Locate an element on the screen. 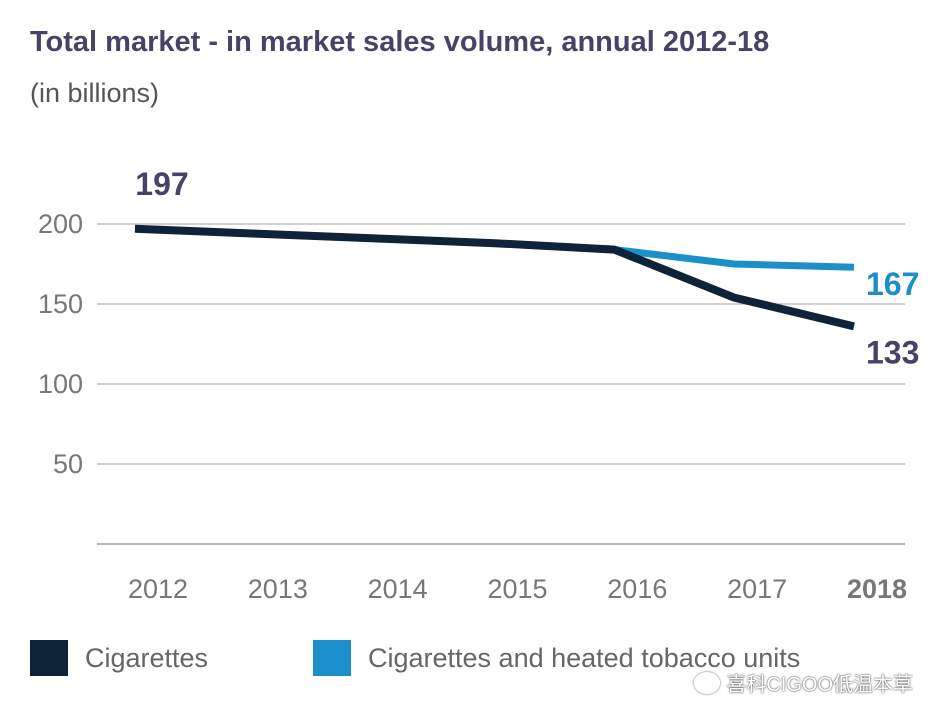  legend-label-heated-tobacco: Cigarettes and heated tobacco units is located at coordinates (584, 657).